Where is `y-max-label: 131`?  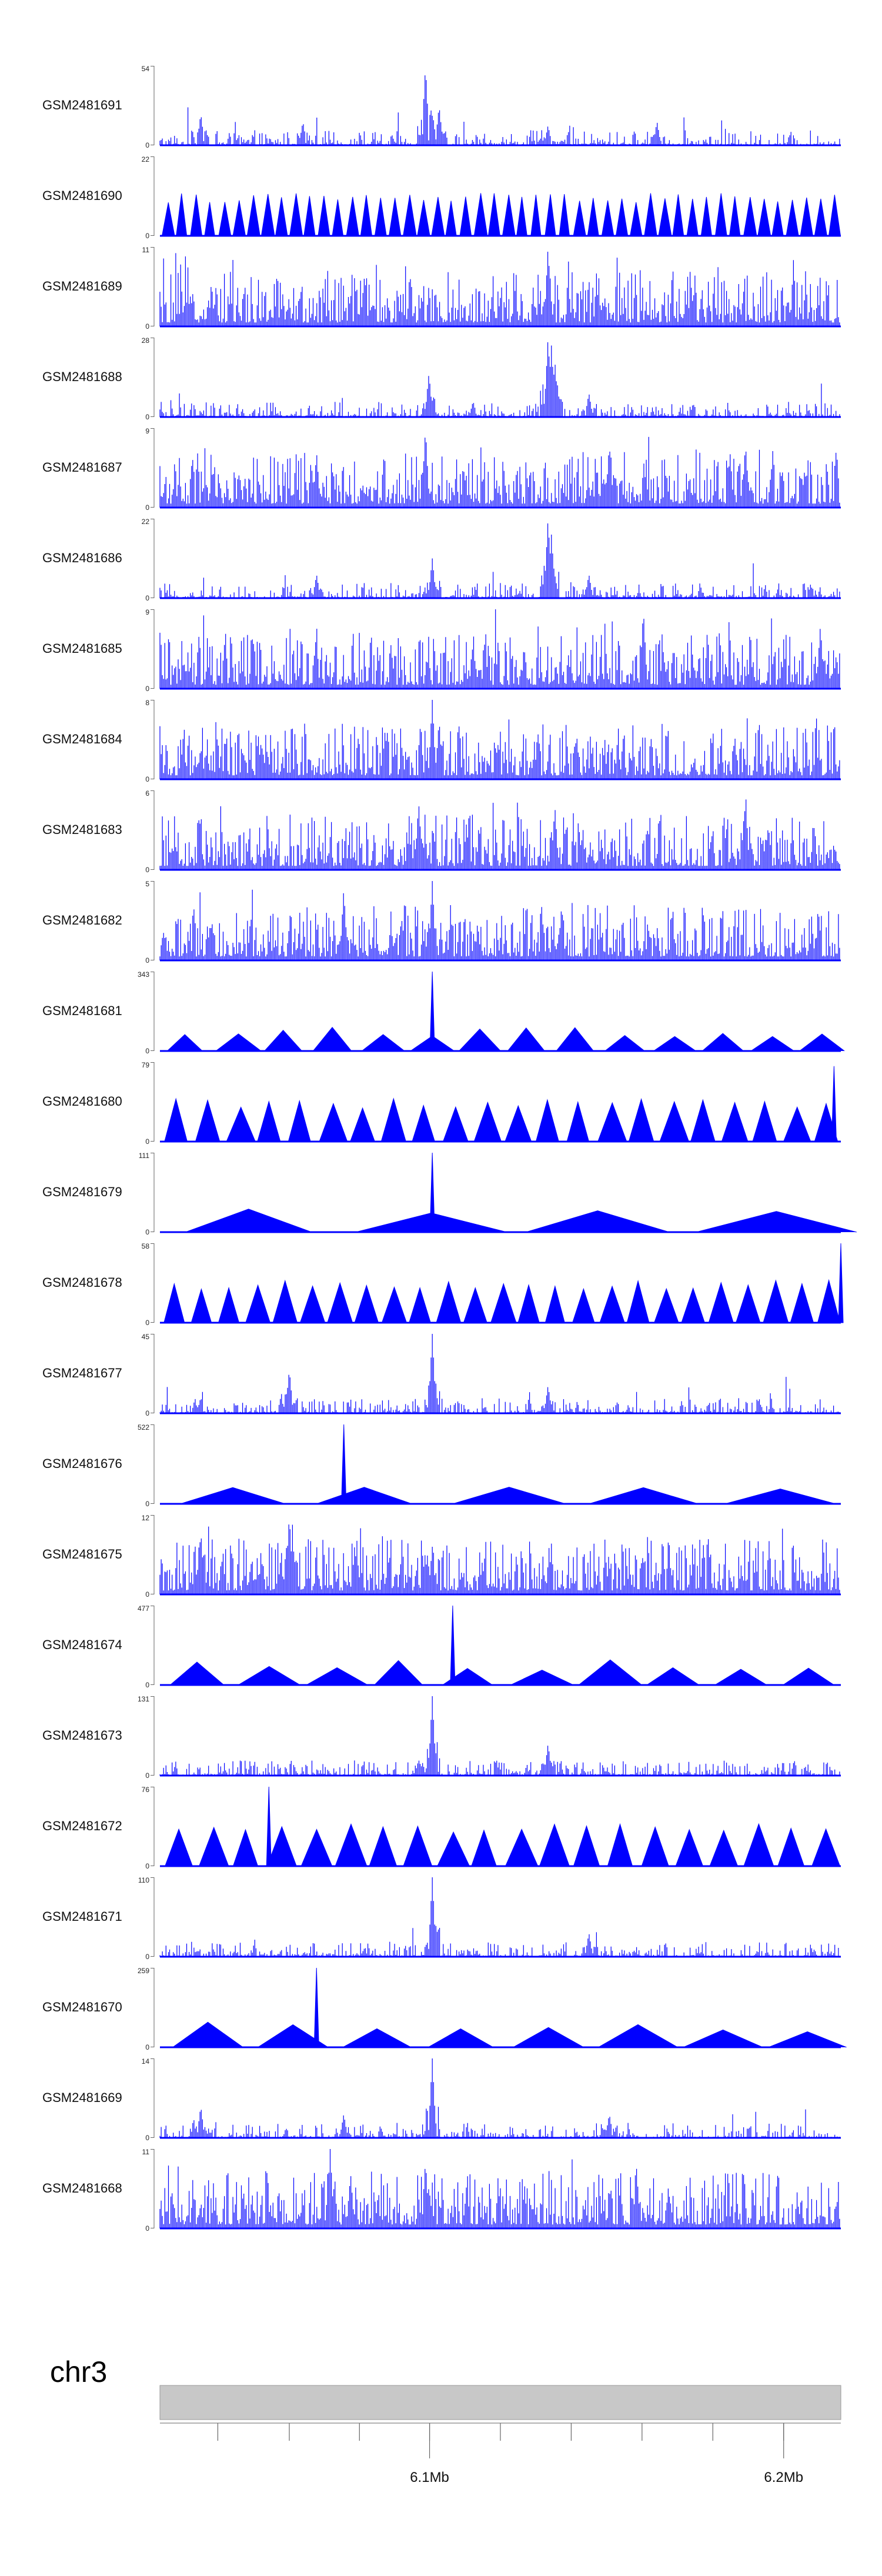
y-max-label: 131 is located at coordinates (143, 1699).